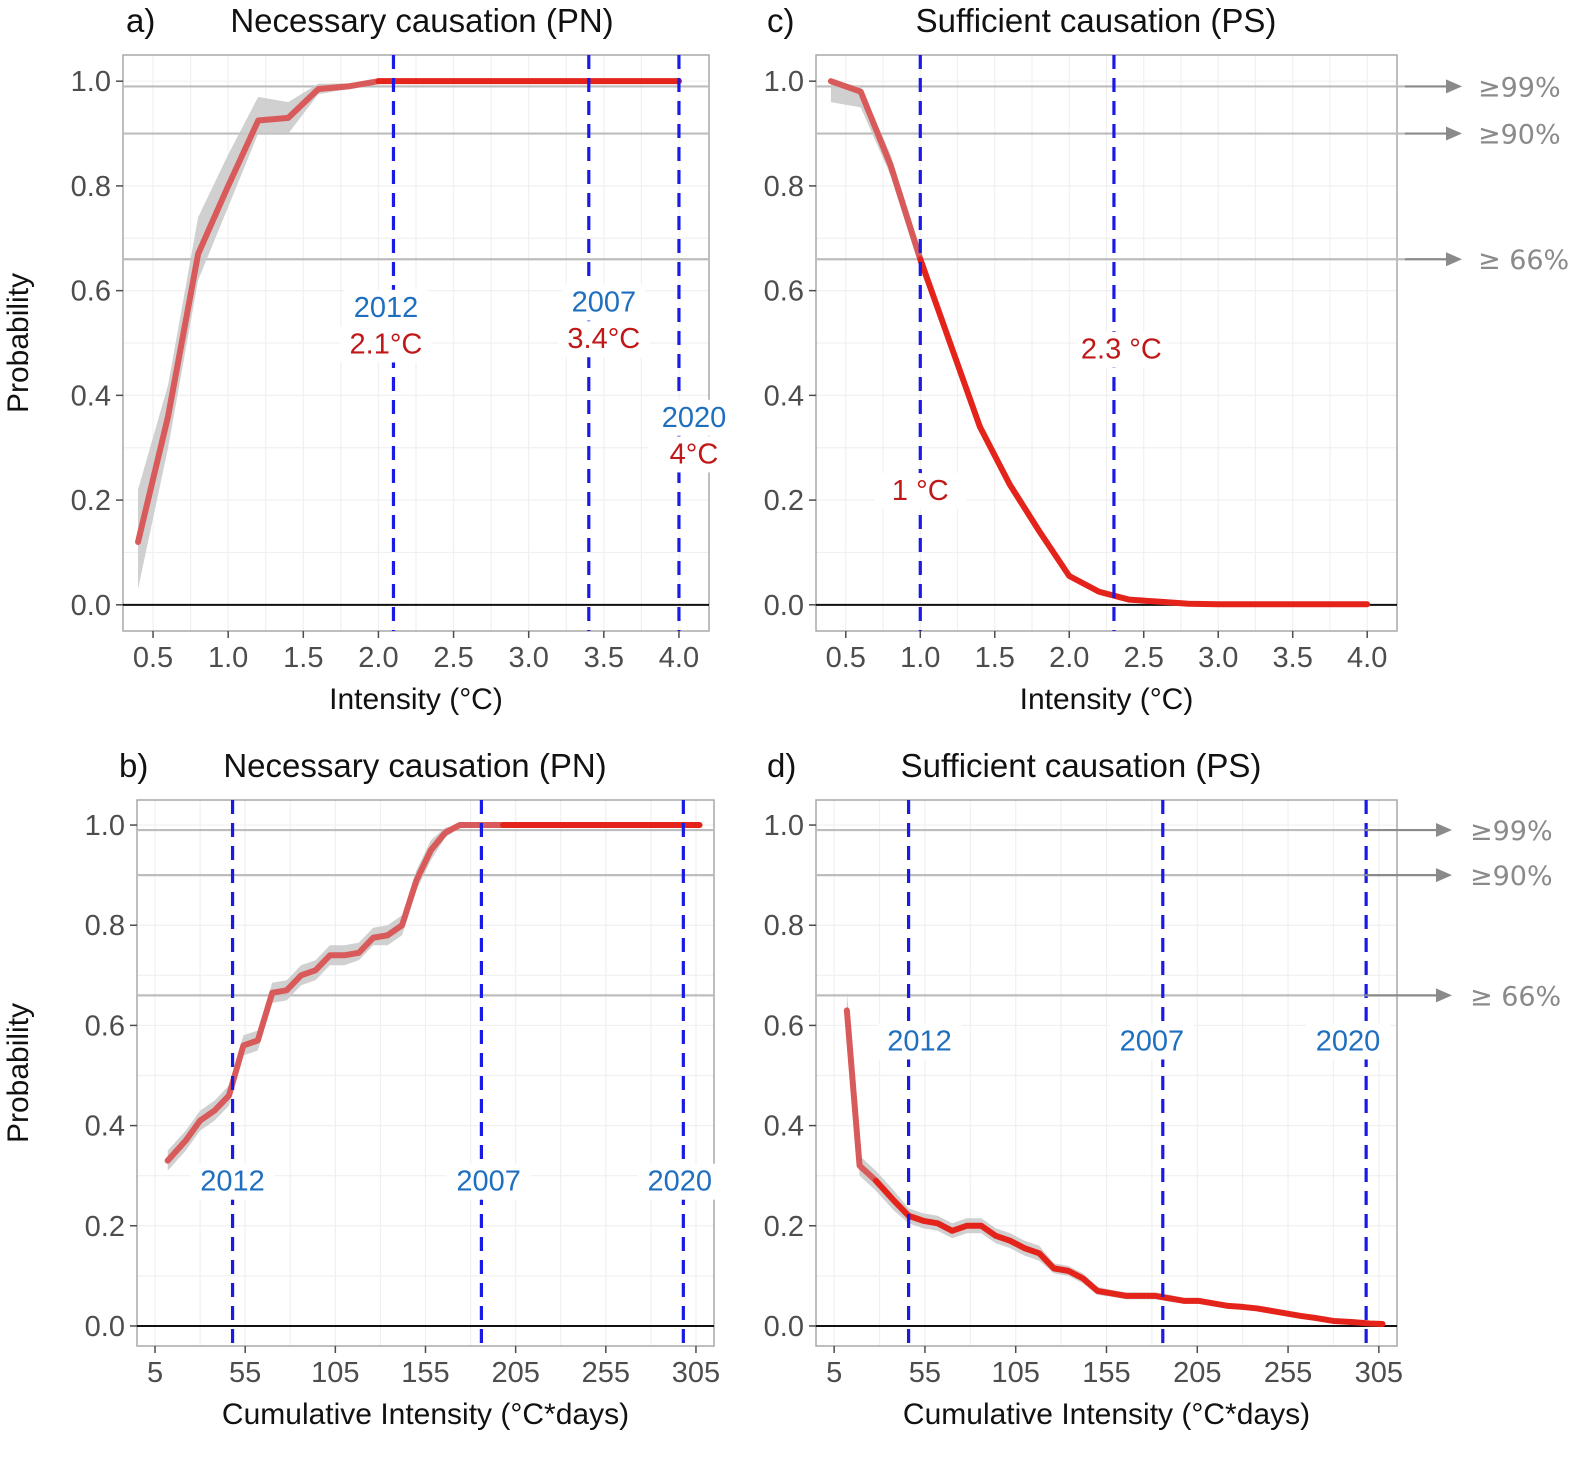 Image resolution: width=1591 pixels, height=1462 pixels. What do you see at coordinates (91, 606) in the screenshot?
I see `y-tick-label: 0.0` at bounding box center [91, 606].